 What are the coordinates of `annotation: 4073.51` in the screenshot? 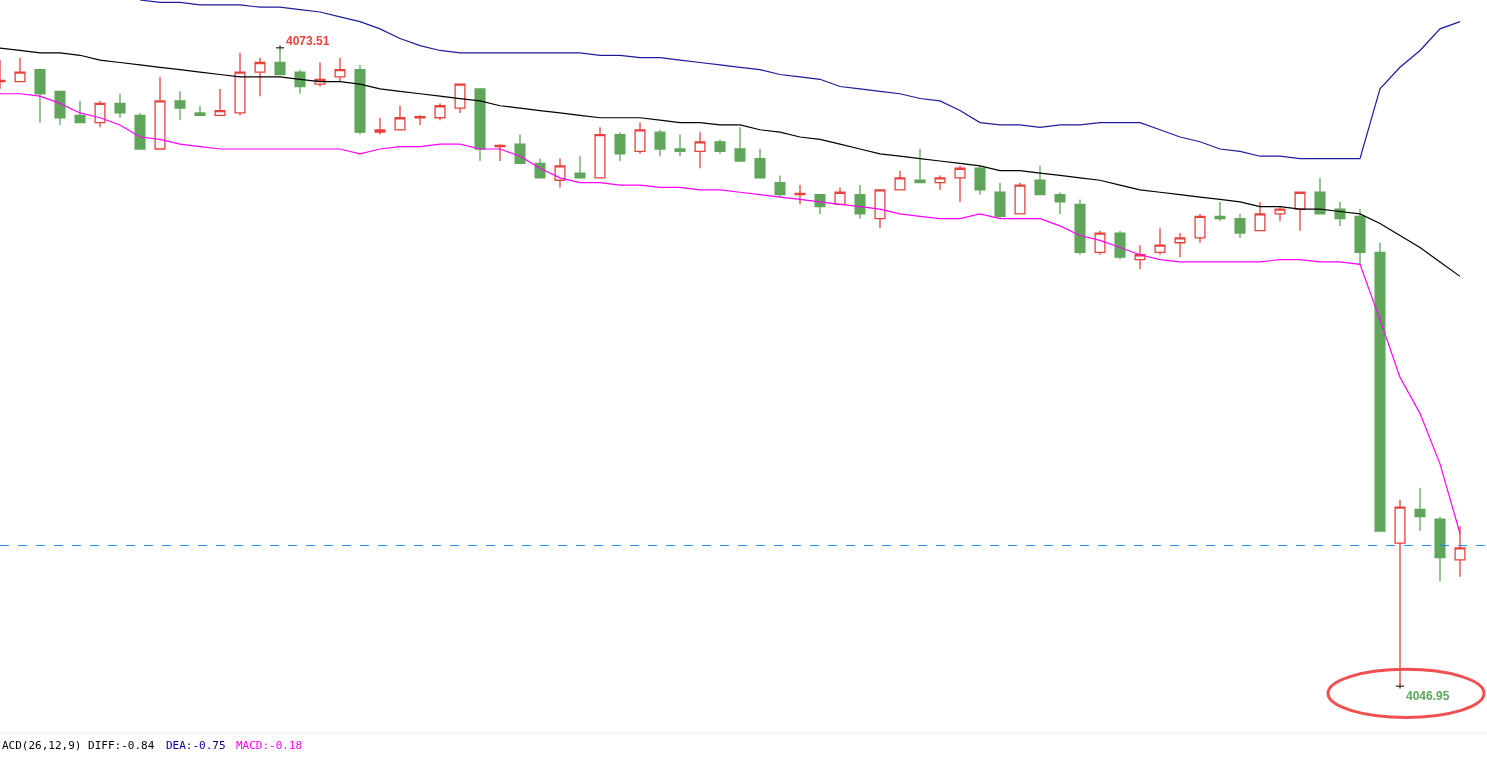 It's located at (308, 41).